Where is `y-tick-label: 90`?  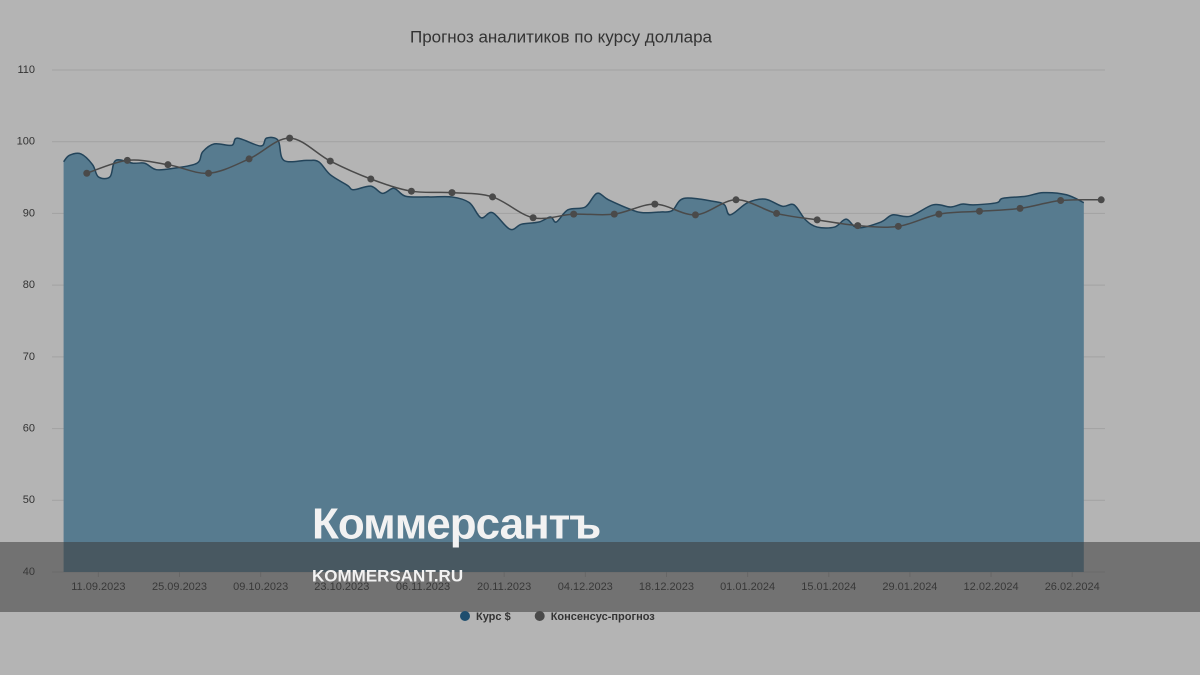 y-tick-label: 90 is located at coordinates (29, 213).